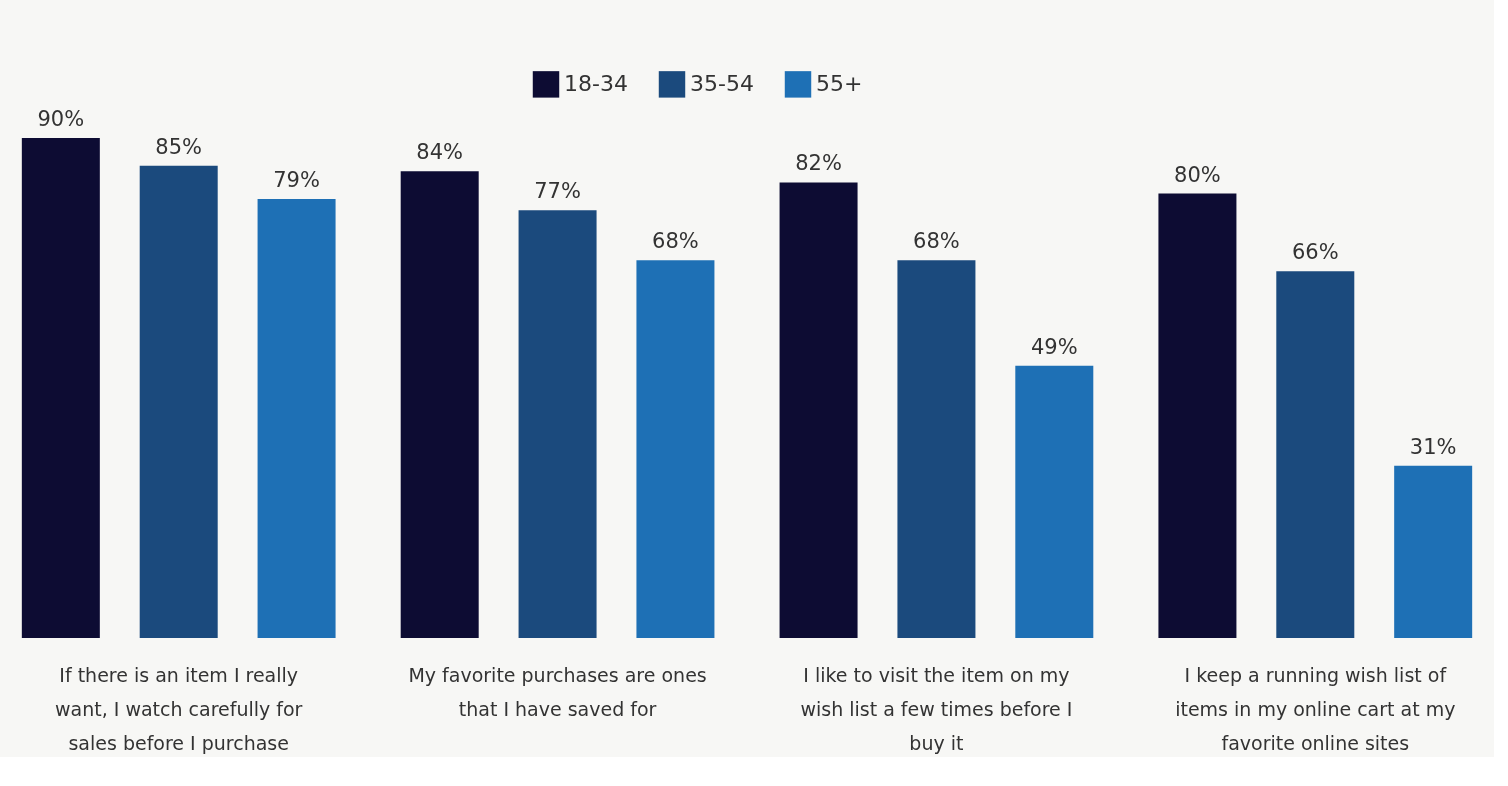 Image resolution: width=1508 pixels, height=786 pixels. Describe the element at coordinates (557, 691) in the screenshot. I see `x-tick-label: My favorite purchases are ones that I have saved for` at that location.